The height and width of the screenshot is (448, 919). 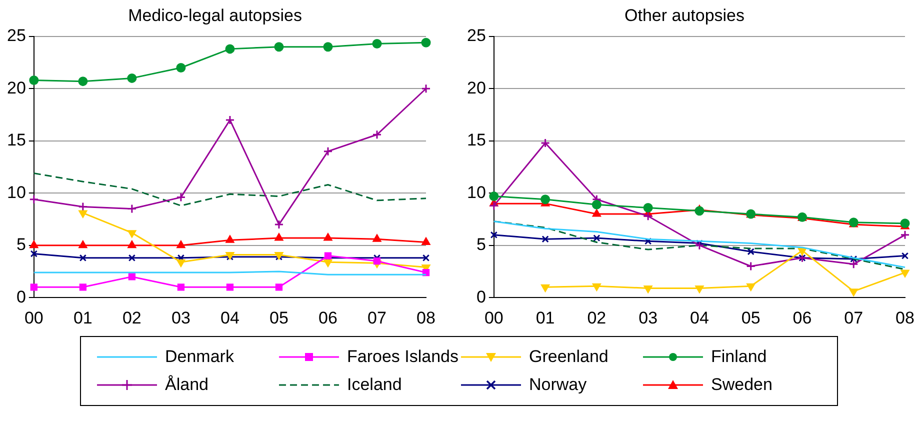 What do you see at coordinates (402, 357) in the screenshot?
I see `legend-label: Faroes Islands` at bounding box center [402, 357].